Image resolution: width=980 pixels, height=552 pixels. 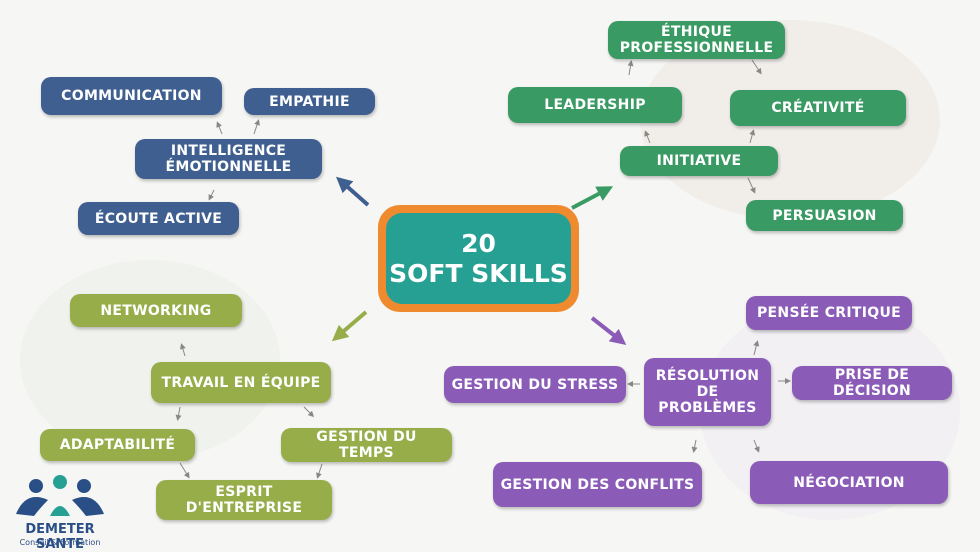 What do you see at coordinates (366, 445) in the screenshot?
I see `node-gestion-du-temps: GESTION DU TEMPS` at bounding box center [366, 445].